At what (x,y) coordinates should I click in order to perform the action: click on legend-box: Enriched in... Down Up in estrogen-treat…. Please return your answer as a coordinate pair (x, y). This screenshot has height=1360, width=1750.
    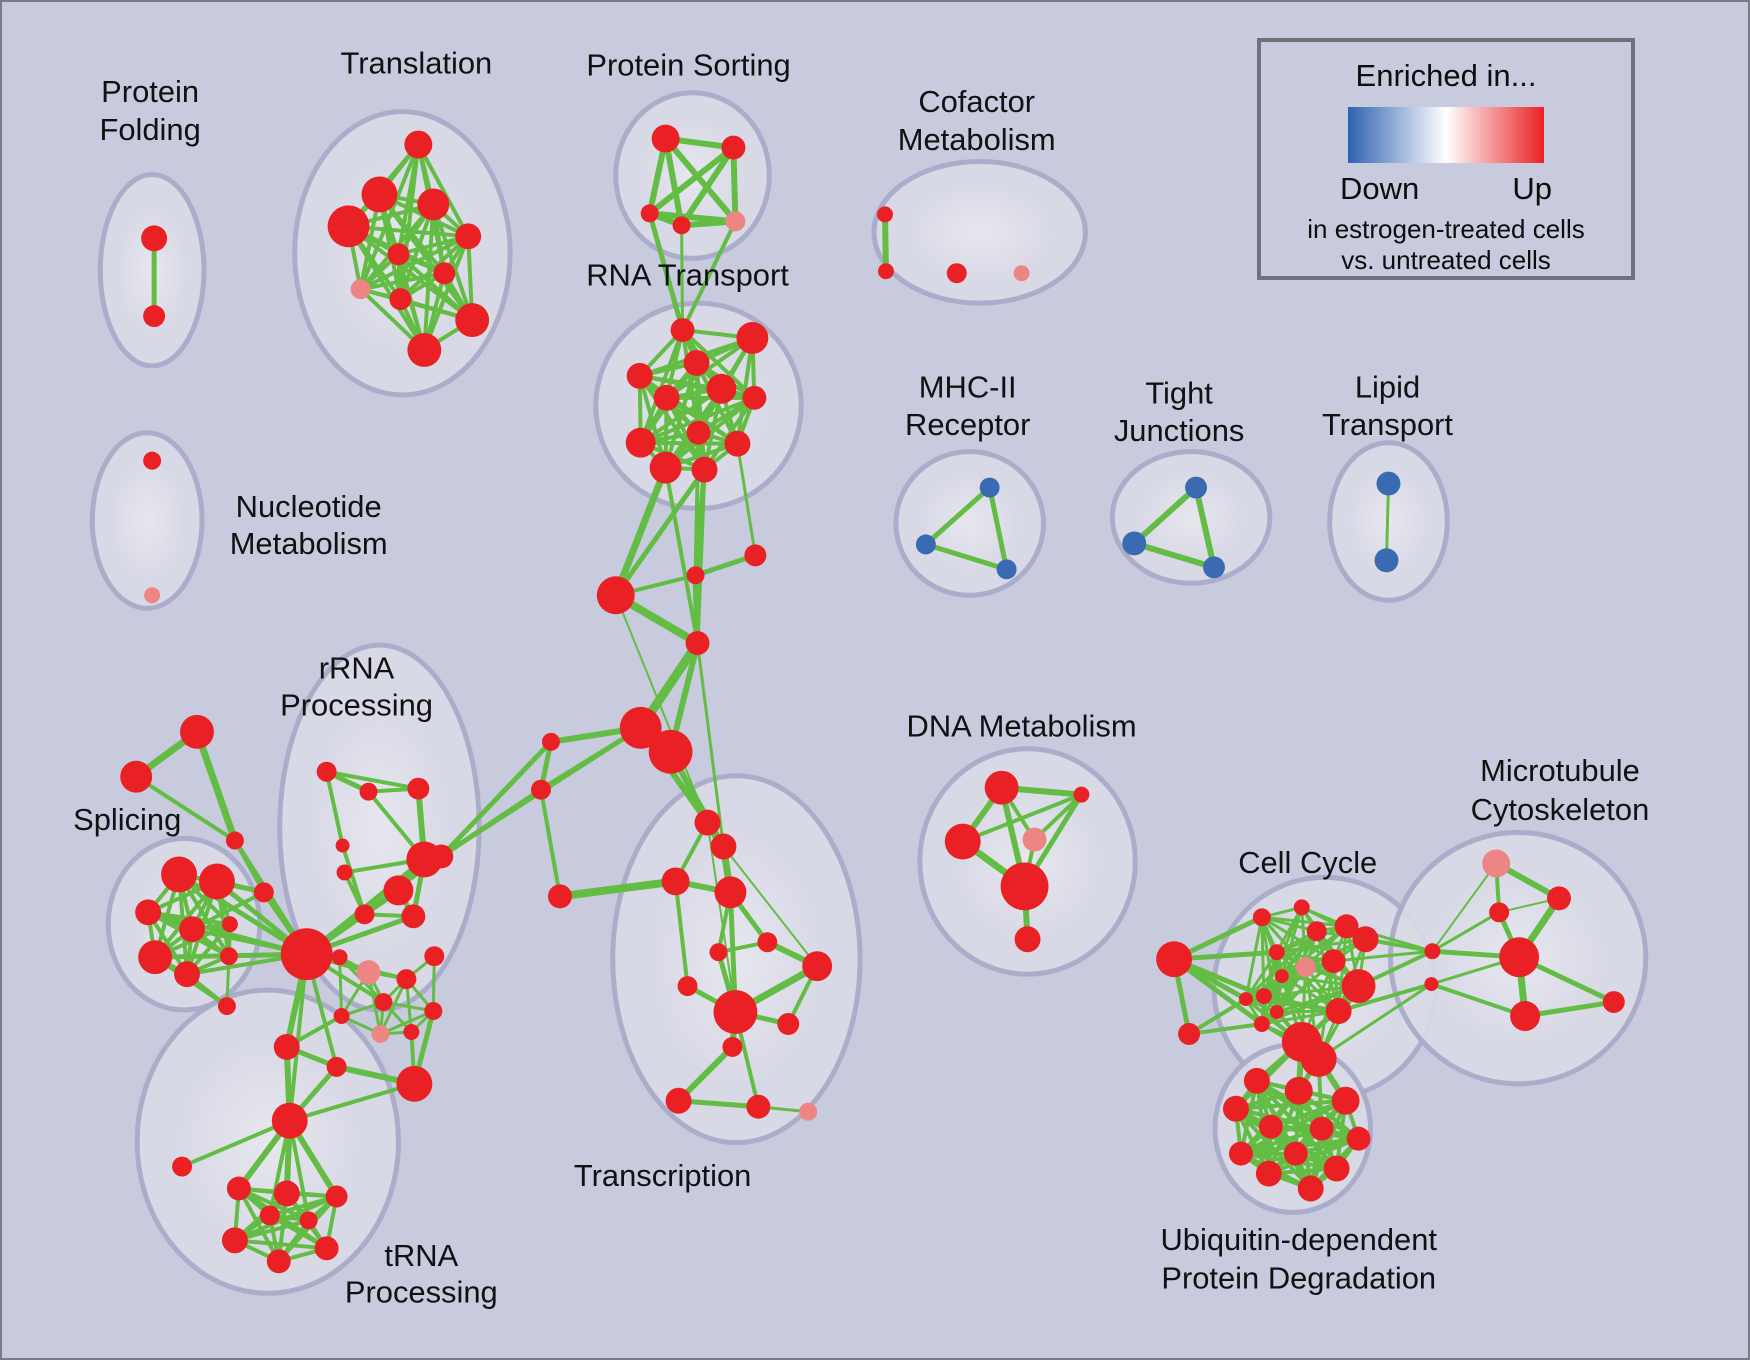
    Looking at the image, I should click on (1446, 159).